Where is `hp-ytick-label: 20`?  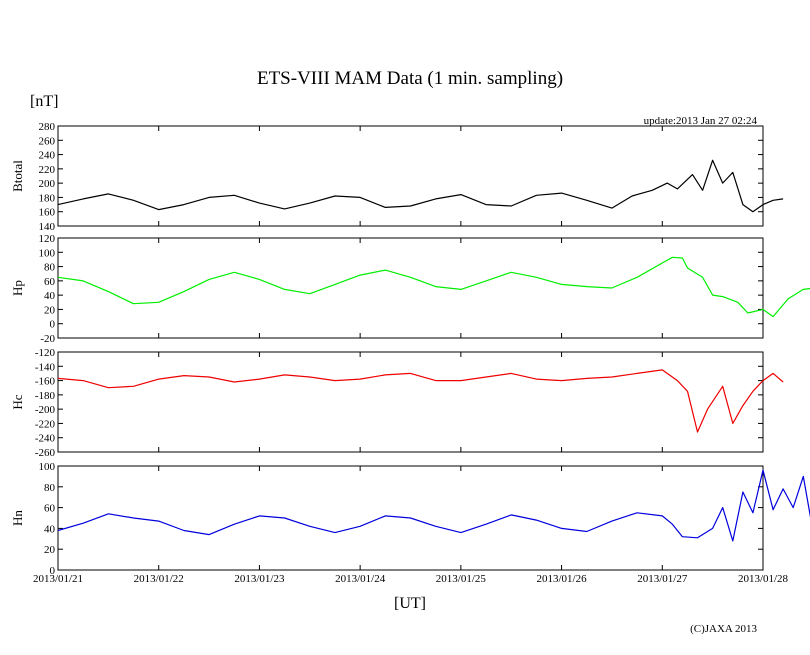
hp-ytick-label: 20 is located at coordinates (50, 310).